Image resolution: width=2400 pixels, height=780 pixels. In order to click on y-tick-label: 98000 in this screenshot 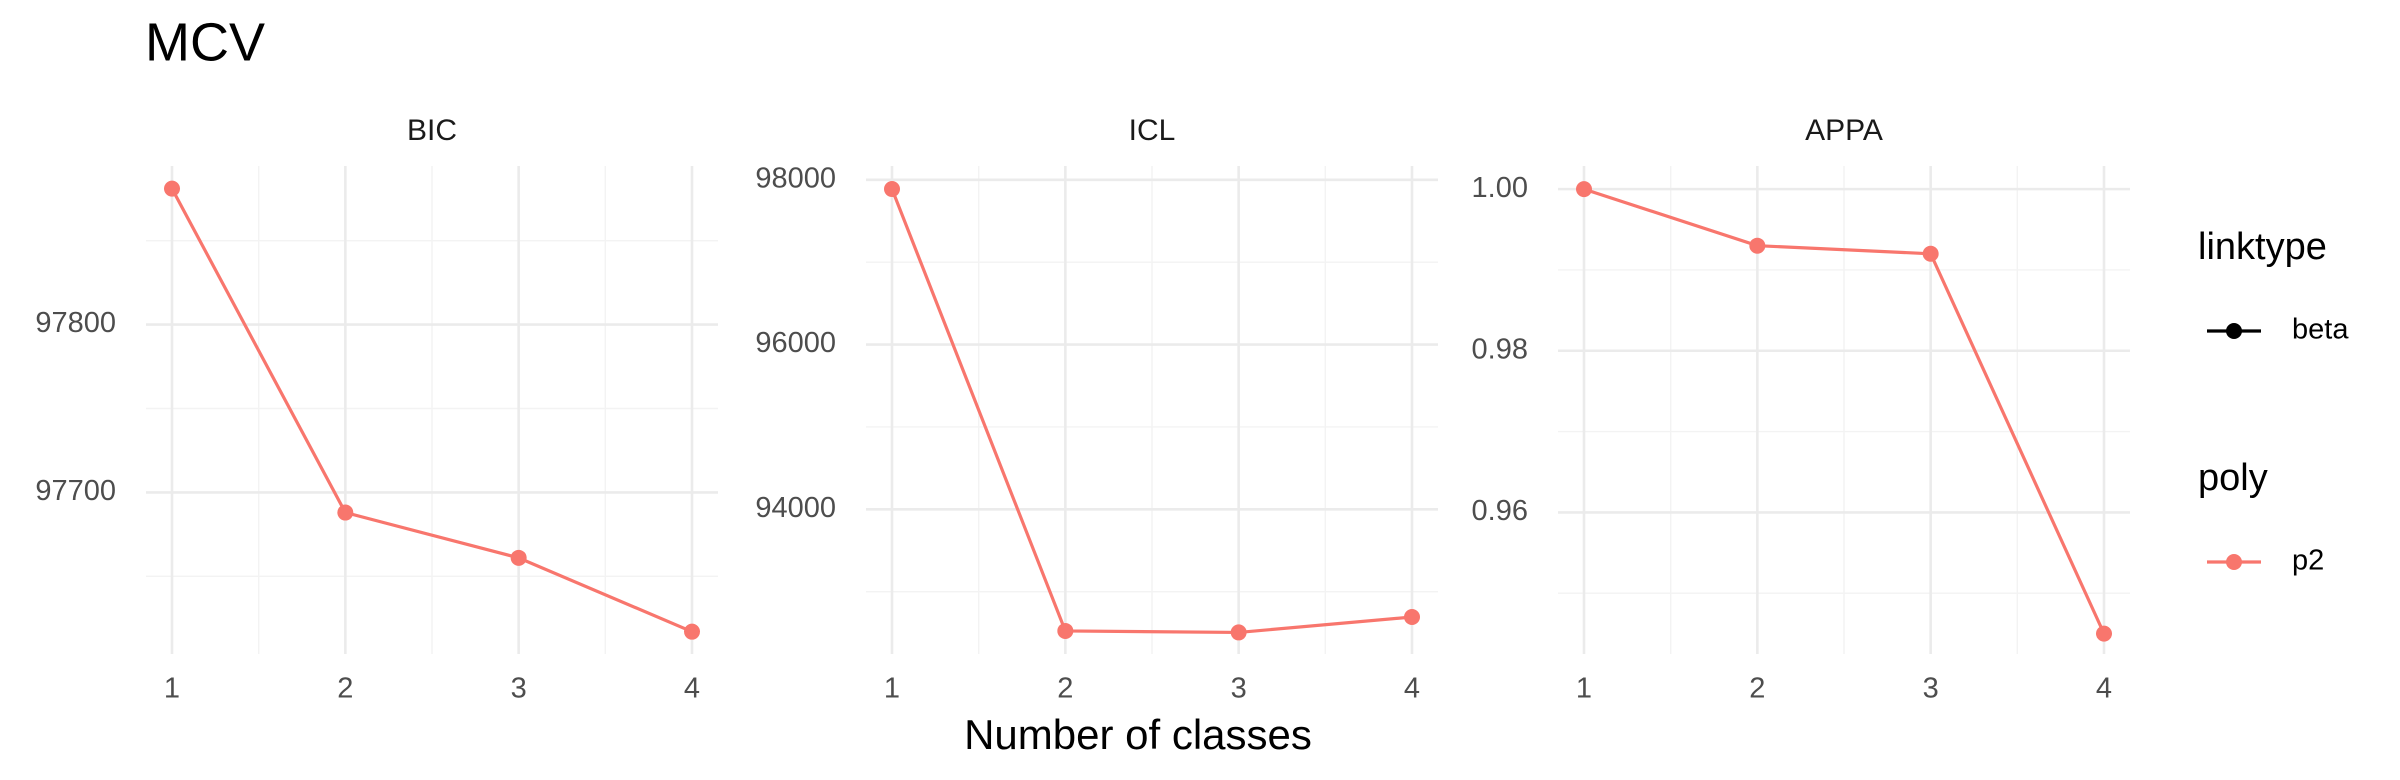, I will do `click(795, 178)`.